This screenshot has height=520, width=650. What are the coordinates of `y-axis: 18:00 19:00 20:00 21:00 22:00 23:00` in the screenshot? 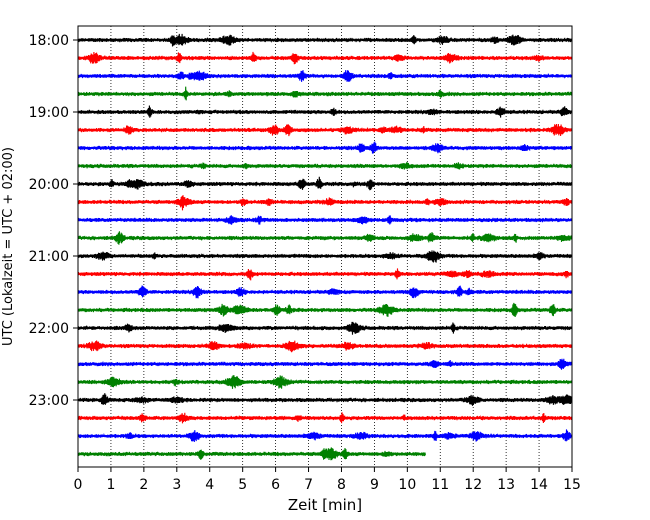 It's located at (53, 221).